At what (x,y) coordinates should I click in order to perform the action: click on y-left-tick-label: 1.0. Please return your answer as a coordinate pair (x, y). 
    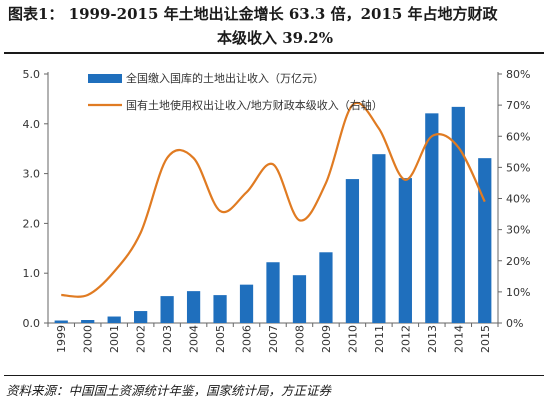
    Looking at the image, I should click on (32, 273).